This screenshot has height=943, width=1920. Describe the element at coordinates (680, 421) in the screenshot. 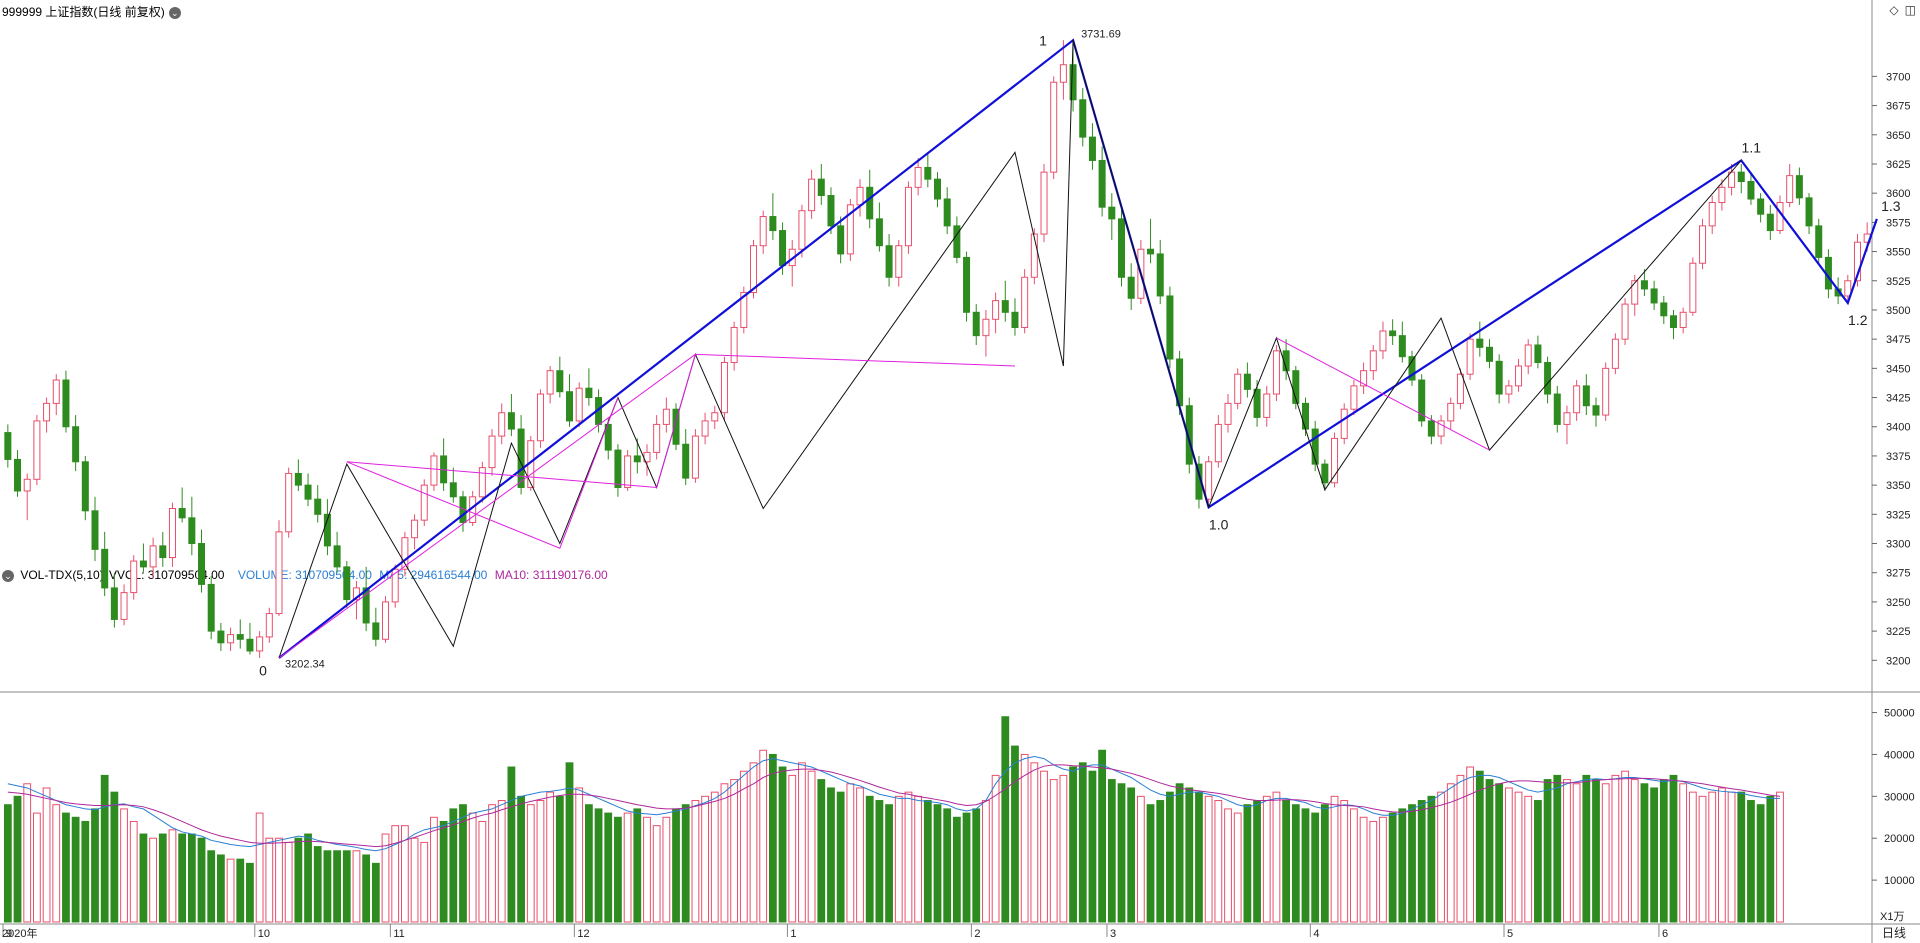

I see `wave-line-magenta` at that location.